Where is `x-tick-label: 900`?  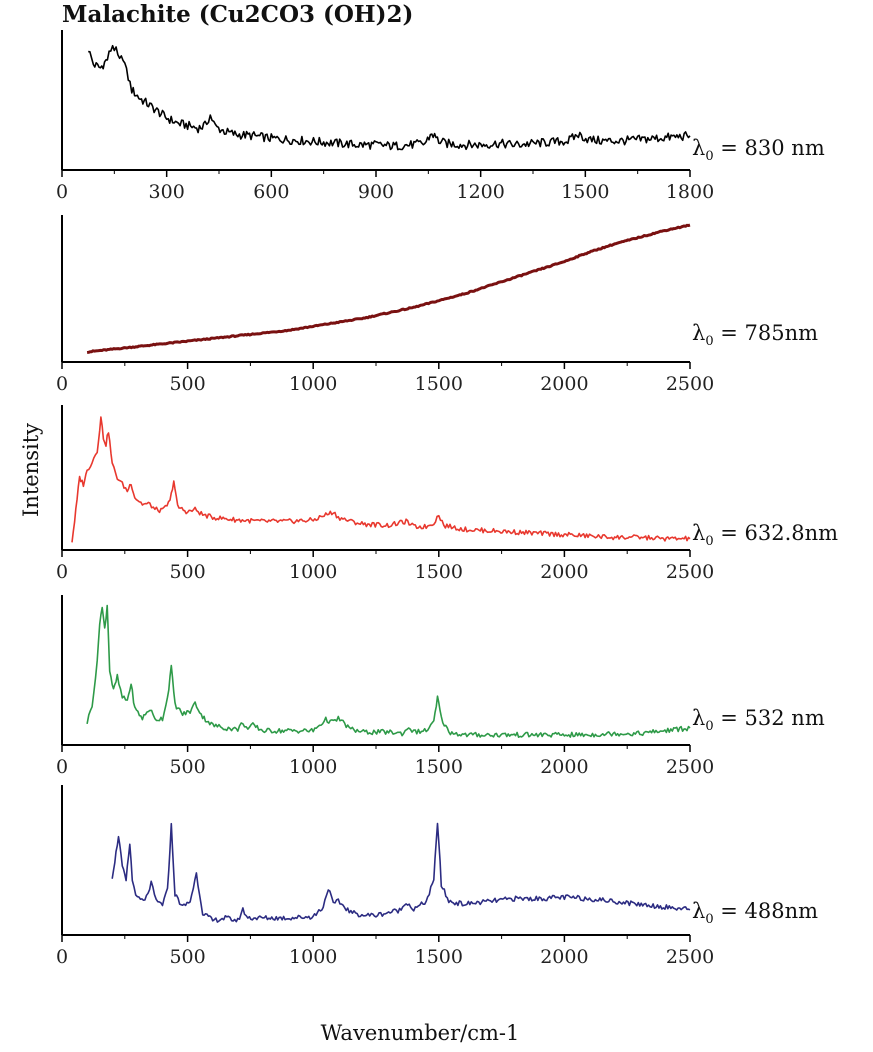
x-tick-label: 900 is located at coordinates (376, 192).